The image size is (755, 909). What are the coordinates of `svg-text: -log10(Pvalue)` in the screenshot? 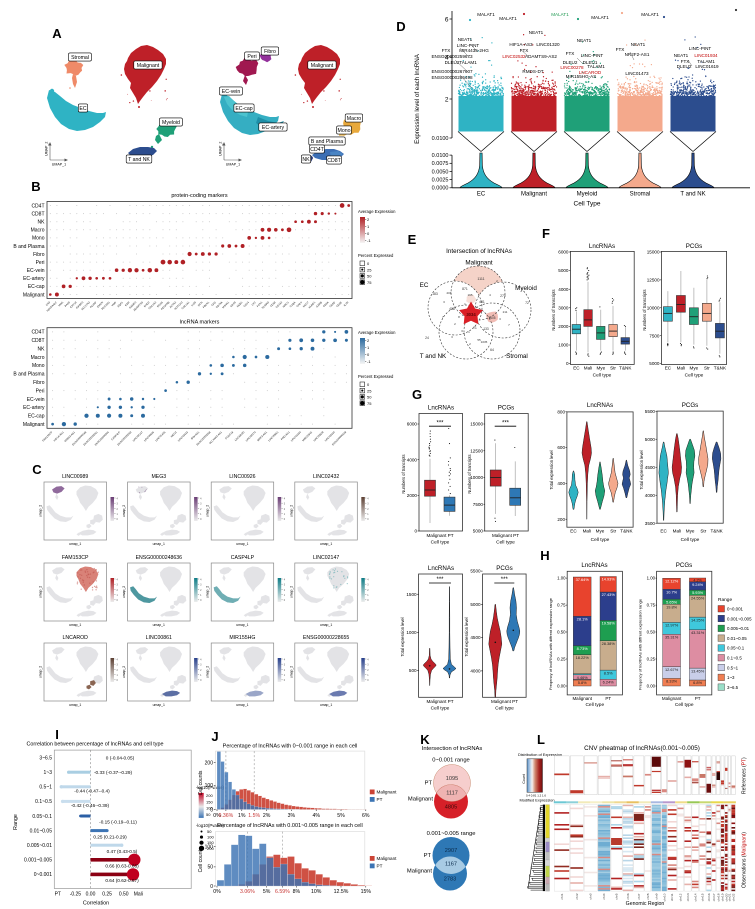 It's located at (210, 787).